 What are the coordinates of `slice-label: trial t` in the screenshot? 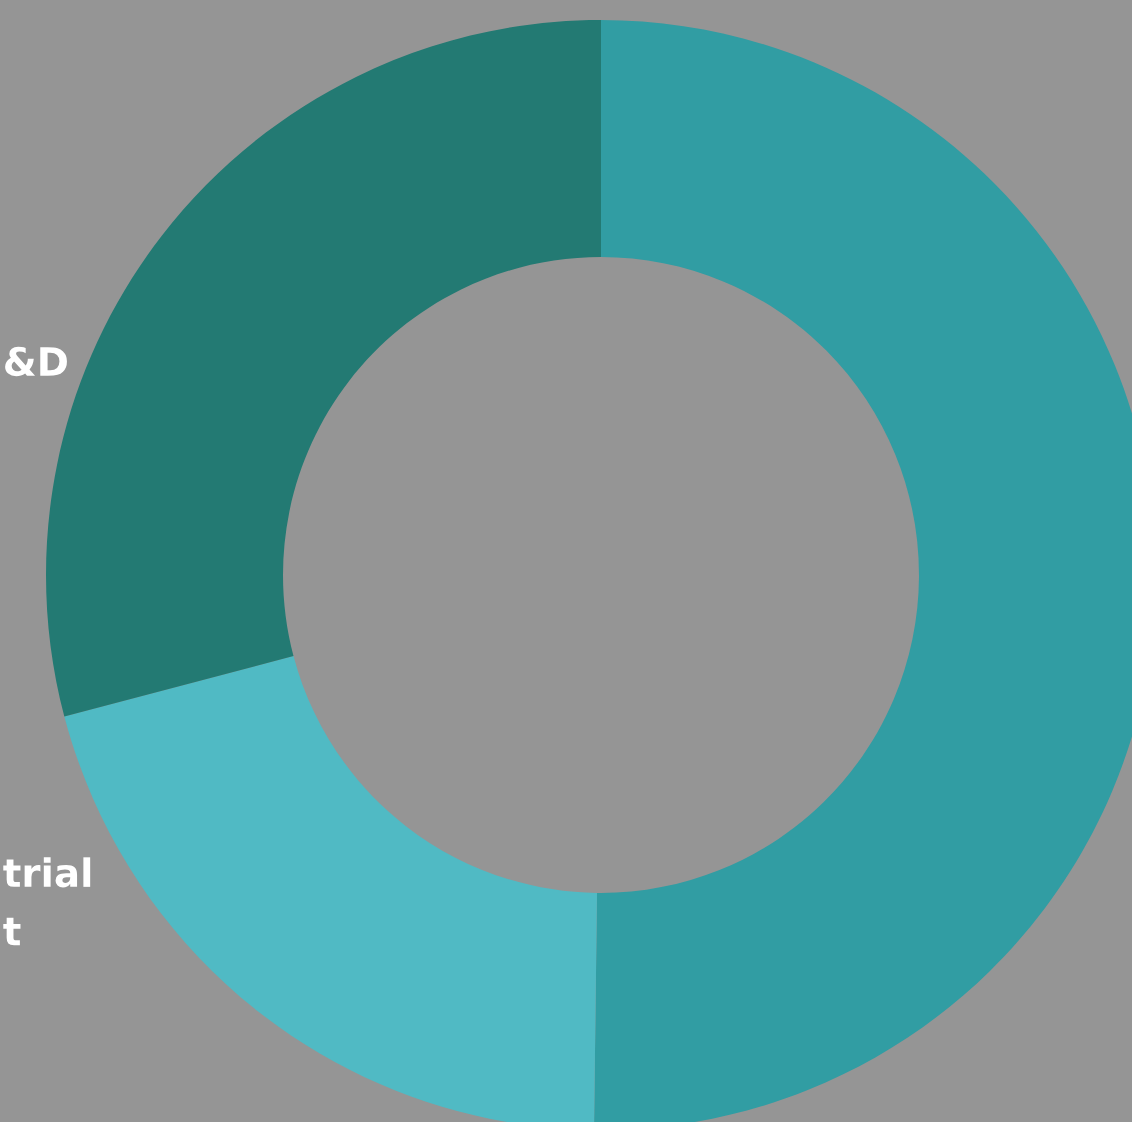 It's located at (47, 901).